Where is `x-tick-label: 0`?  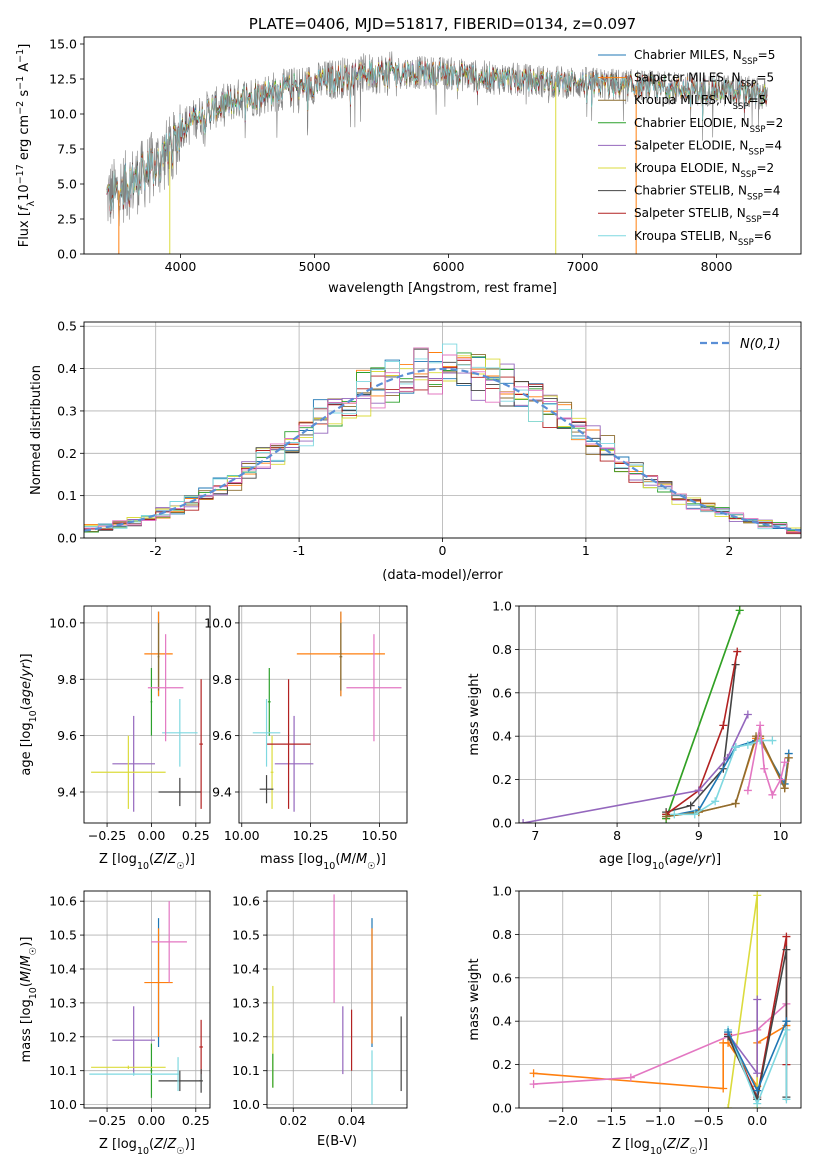 x-tick-label: 0 is located at coordinates (443, 550).